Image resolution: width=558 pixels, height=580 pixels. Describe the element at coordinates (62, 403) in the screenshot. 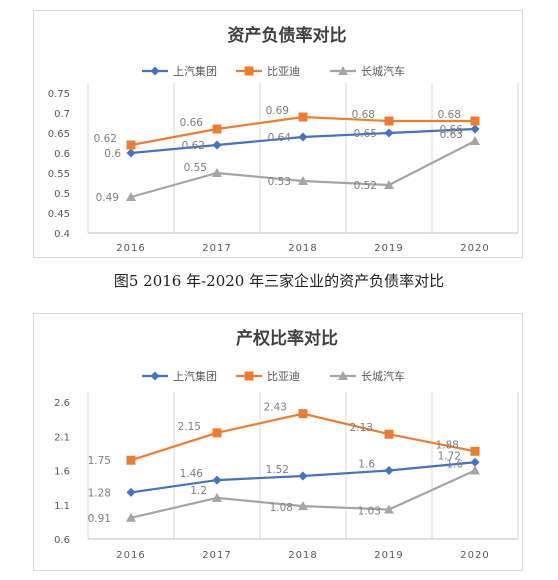

I see `y-tick-label: 2.6` at that location.